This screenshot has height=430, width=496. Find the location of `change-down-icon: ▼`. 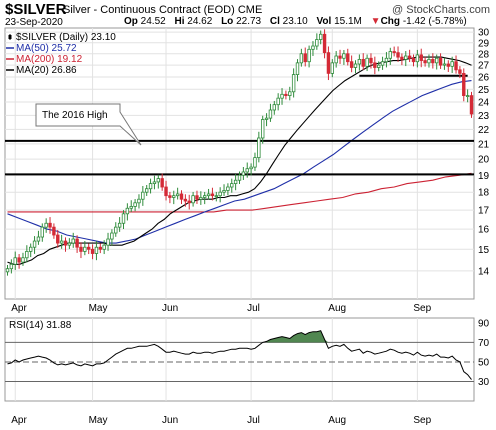

change-down-icon: ▼ is located at coordinates (375, 21).